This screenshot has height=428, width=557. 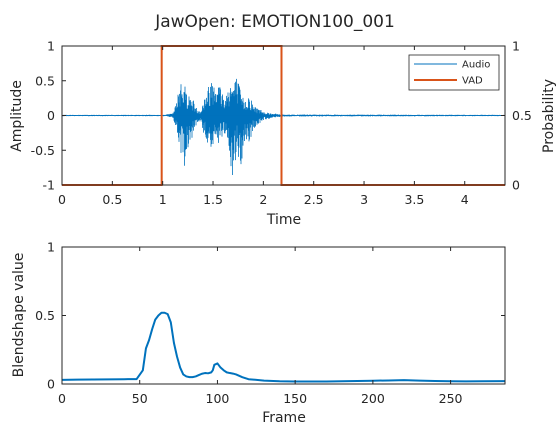 What do you see at coordinates (17, 116) in the screenshot?
I see `top-y-axis-label: Amplitude` at bounding box center [17, 116].